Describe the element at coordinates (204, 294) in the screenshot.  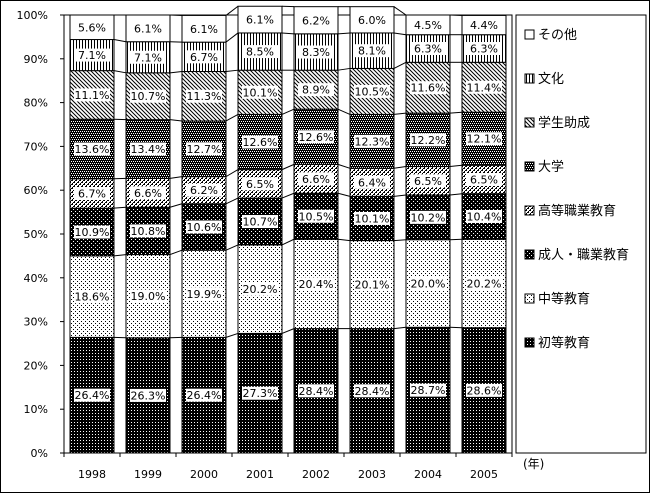
I see `data-label: 19.9%` at that location.